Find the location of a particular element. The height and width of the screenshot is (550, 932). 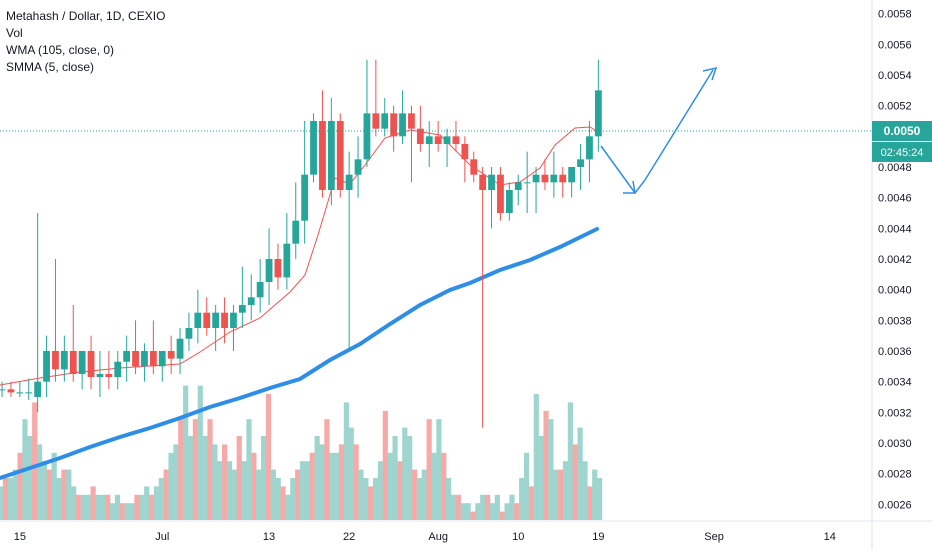

legend-smma: SMMA (5, close) is located at coordinates (50, 67).